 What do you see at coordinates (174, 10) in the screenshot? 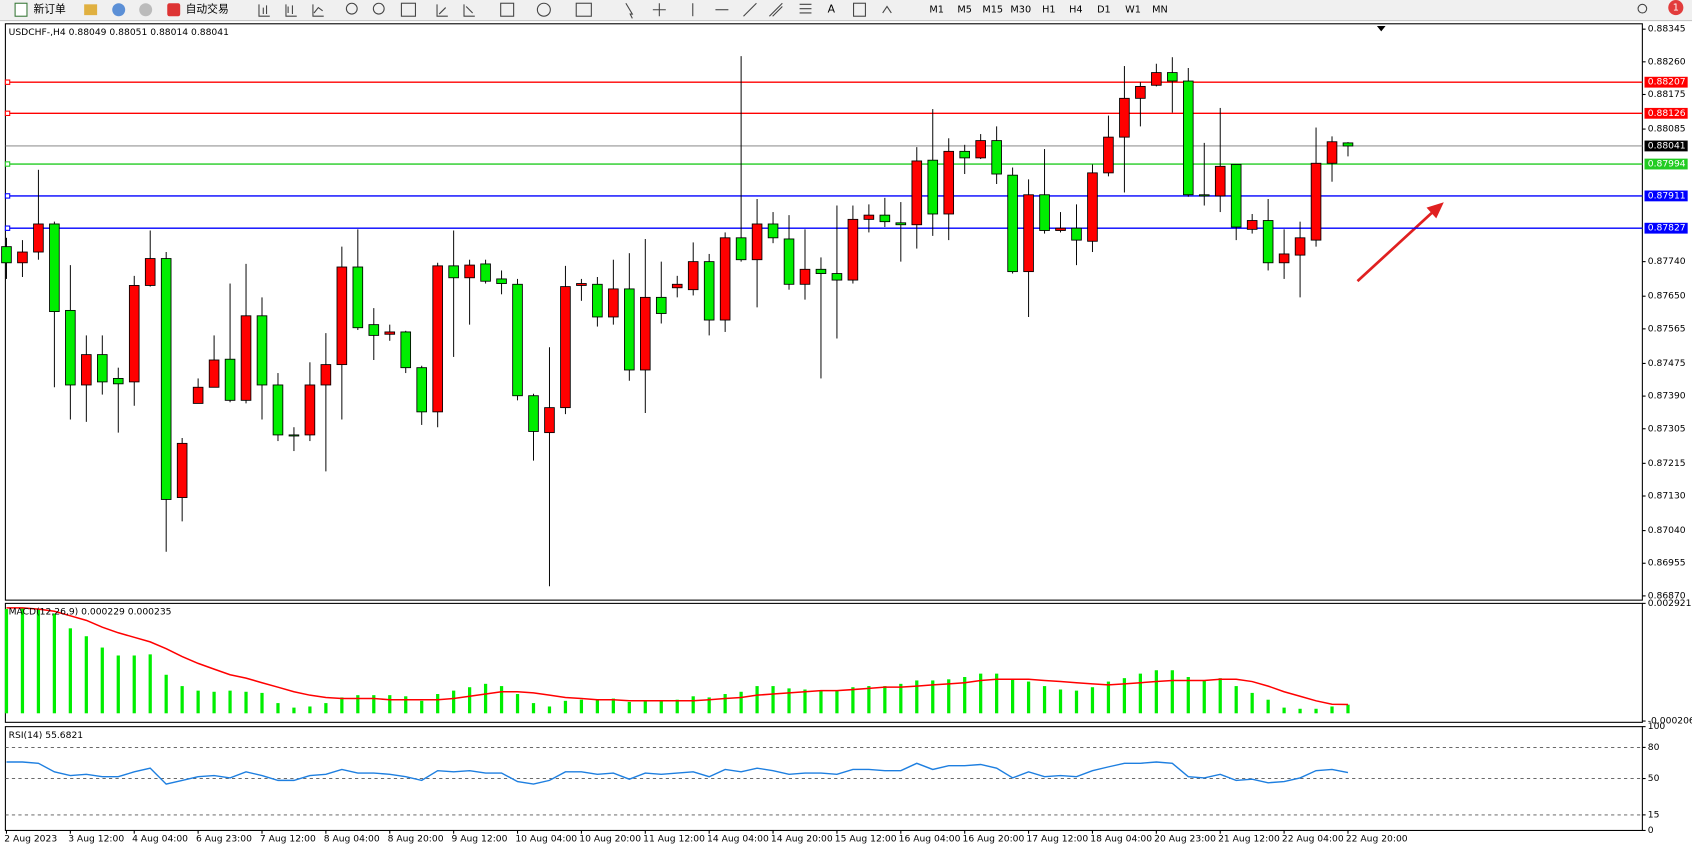
I see `auto-trading-icon` at bounding box center [174, 10].